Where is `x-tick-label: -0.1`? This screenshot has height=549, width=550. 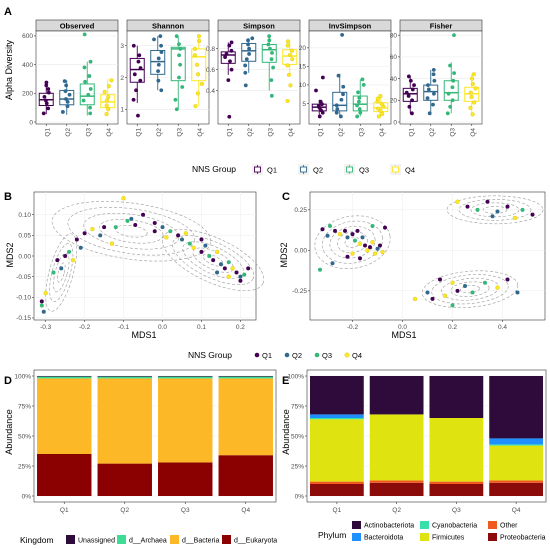
x-tick-label: -0.1 is located at coordinates (124, 327).